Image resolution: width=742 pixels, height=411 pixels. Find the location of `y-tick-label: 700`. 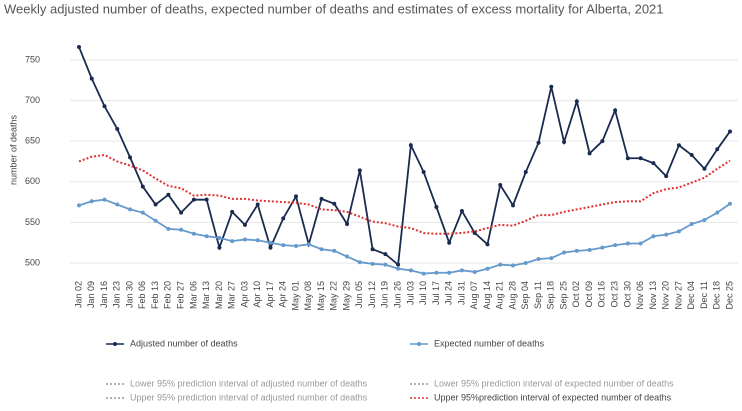

y-tick-label: 700 is located at coordinates (32, 100).